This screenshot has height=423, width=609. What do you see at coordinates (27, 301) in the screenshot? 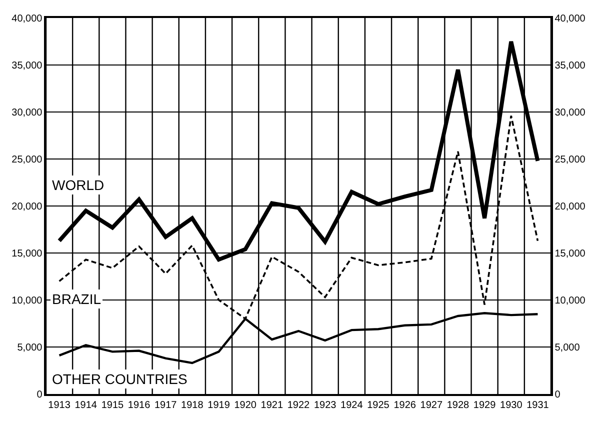
I see `y-tick-label: 10,000` at bounding box center [27, 301].